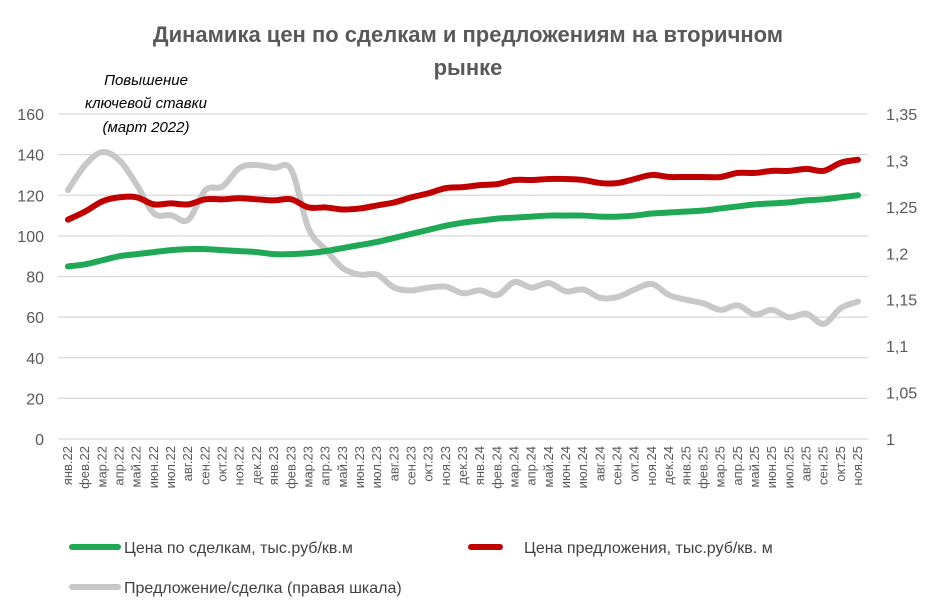 This screenshot has width=936, height=610. I want to click on x-tick-label: ноя.24, so click(651, 466).